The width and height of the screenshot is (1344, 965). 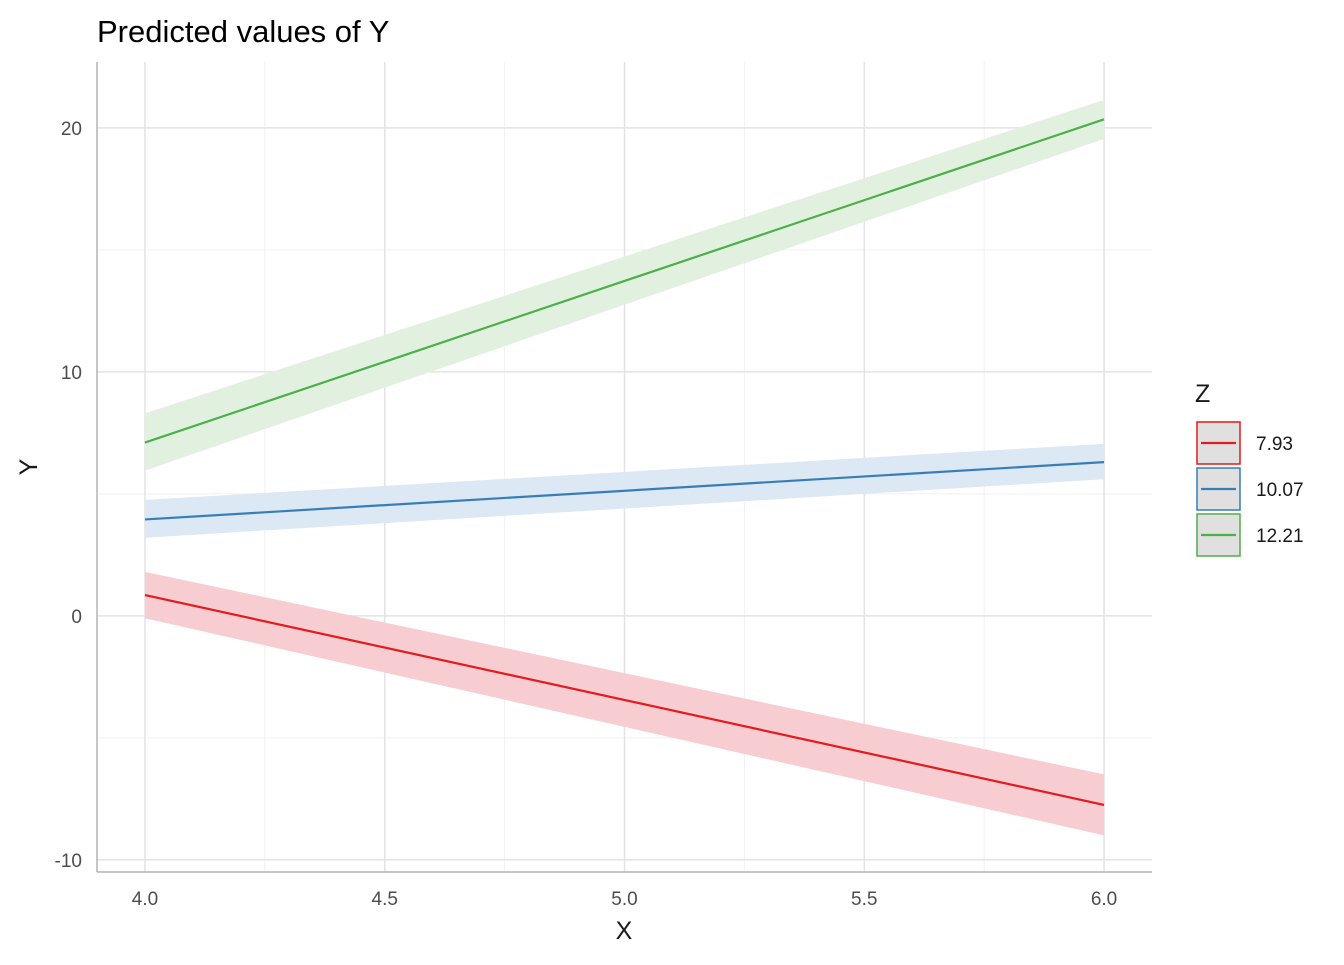 I want to click on x-tick-label: 6.0, so click(x=1104, y=899).